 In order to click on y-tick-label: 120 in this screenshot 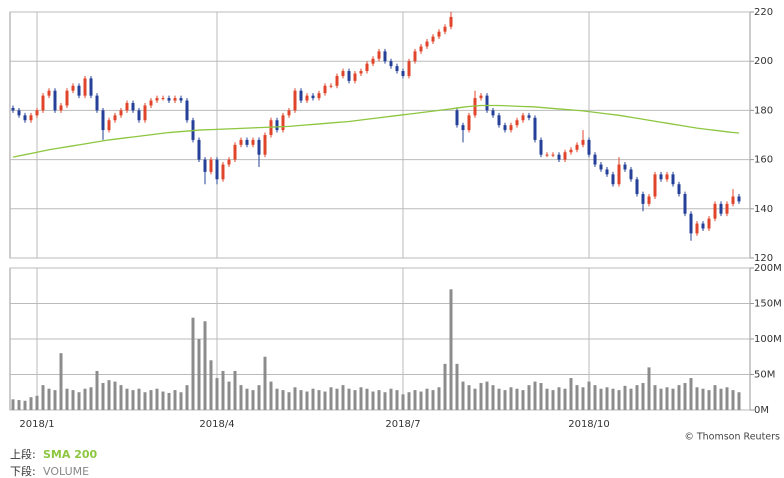, I will do `click(763, 258)`.